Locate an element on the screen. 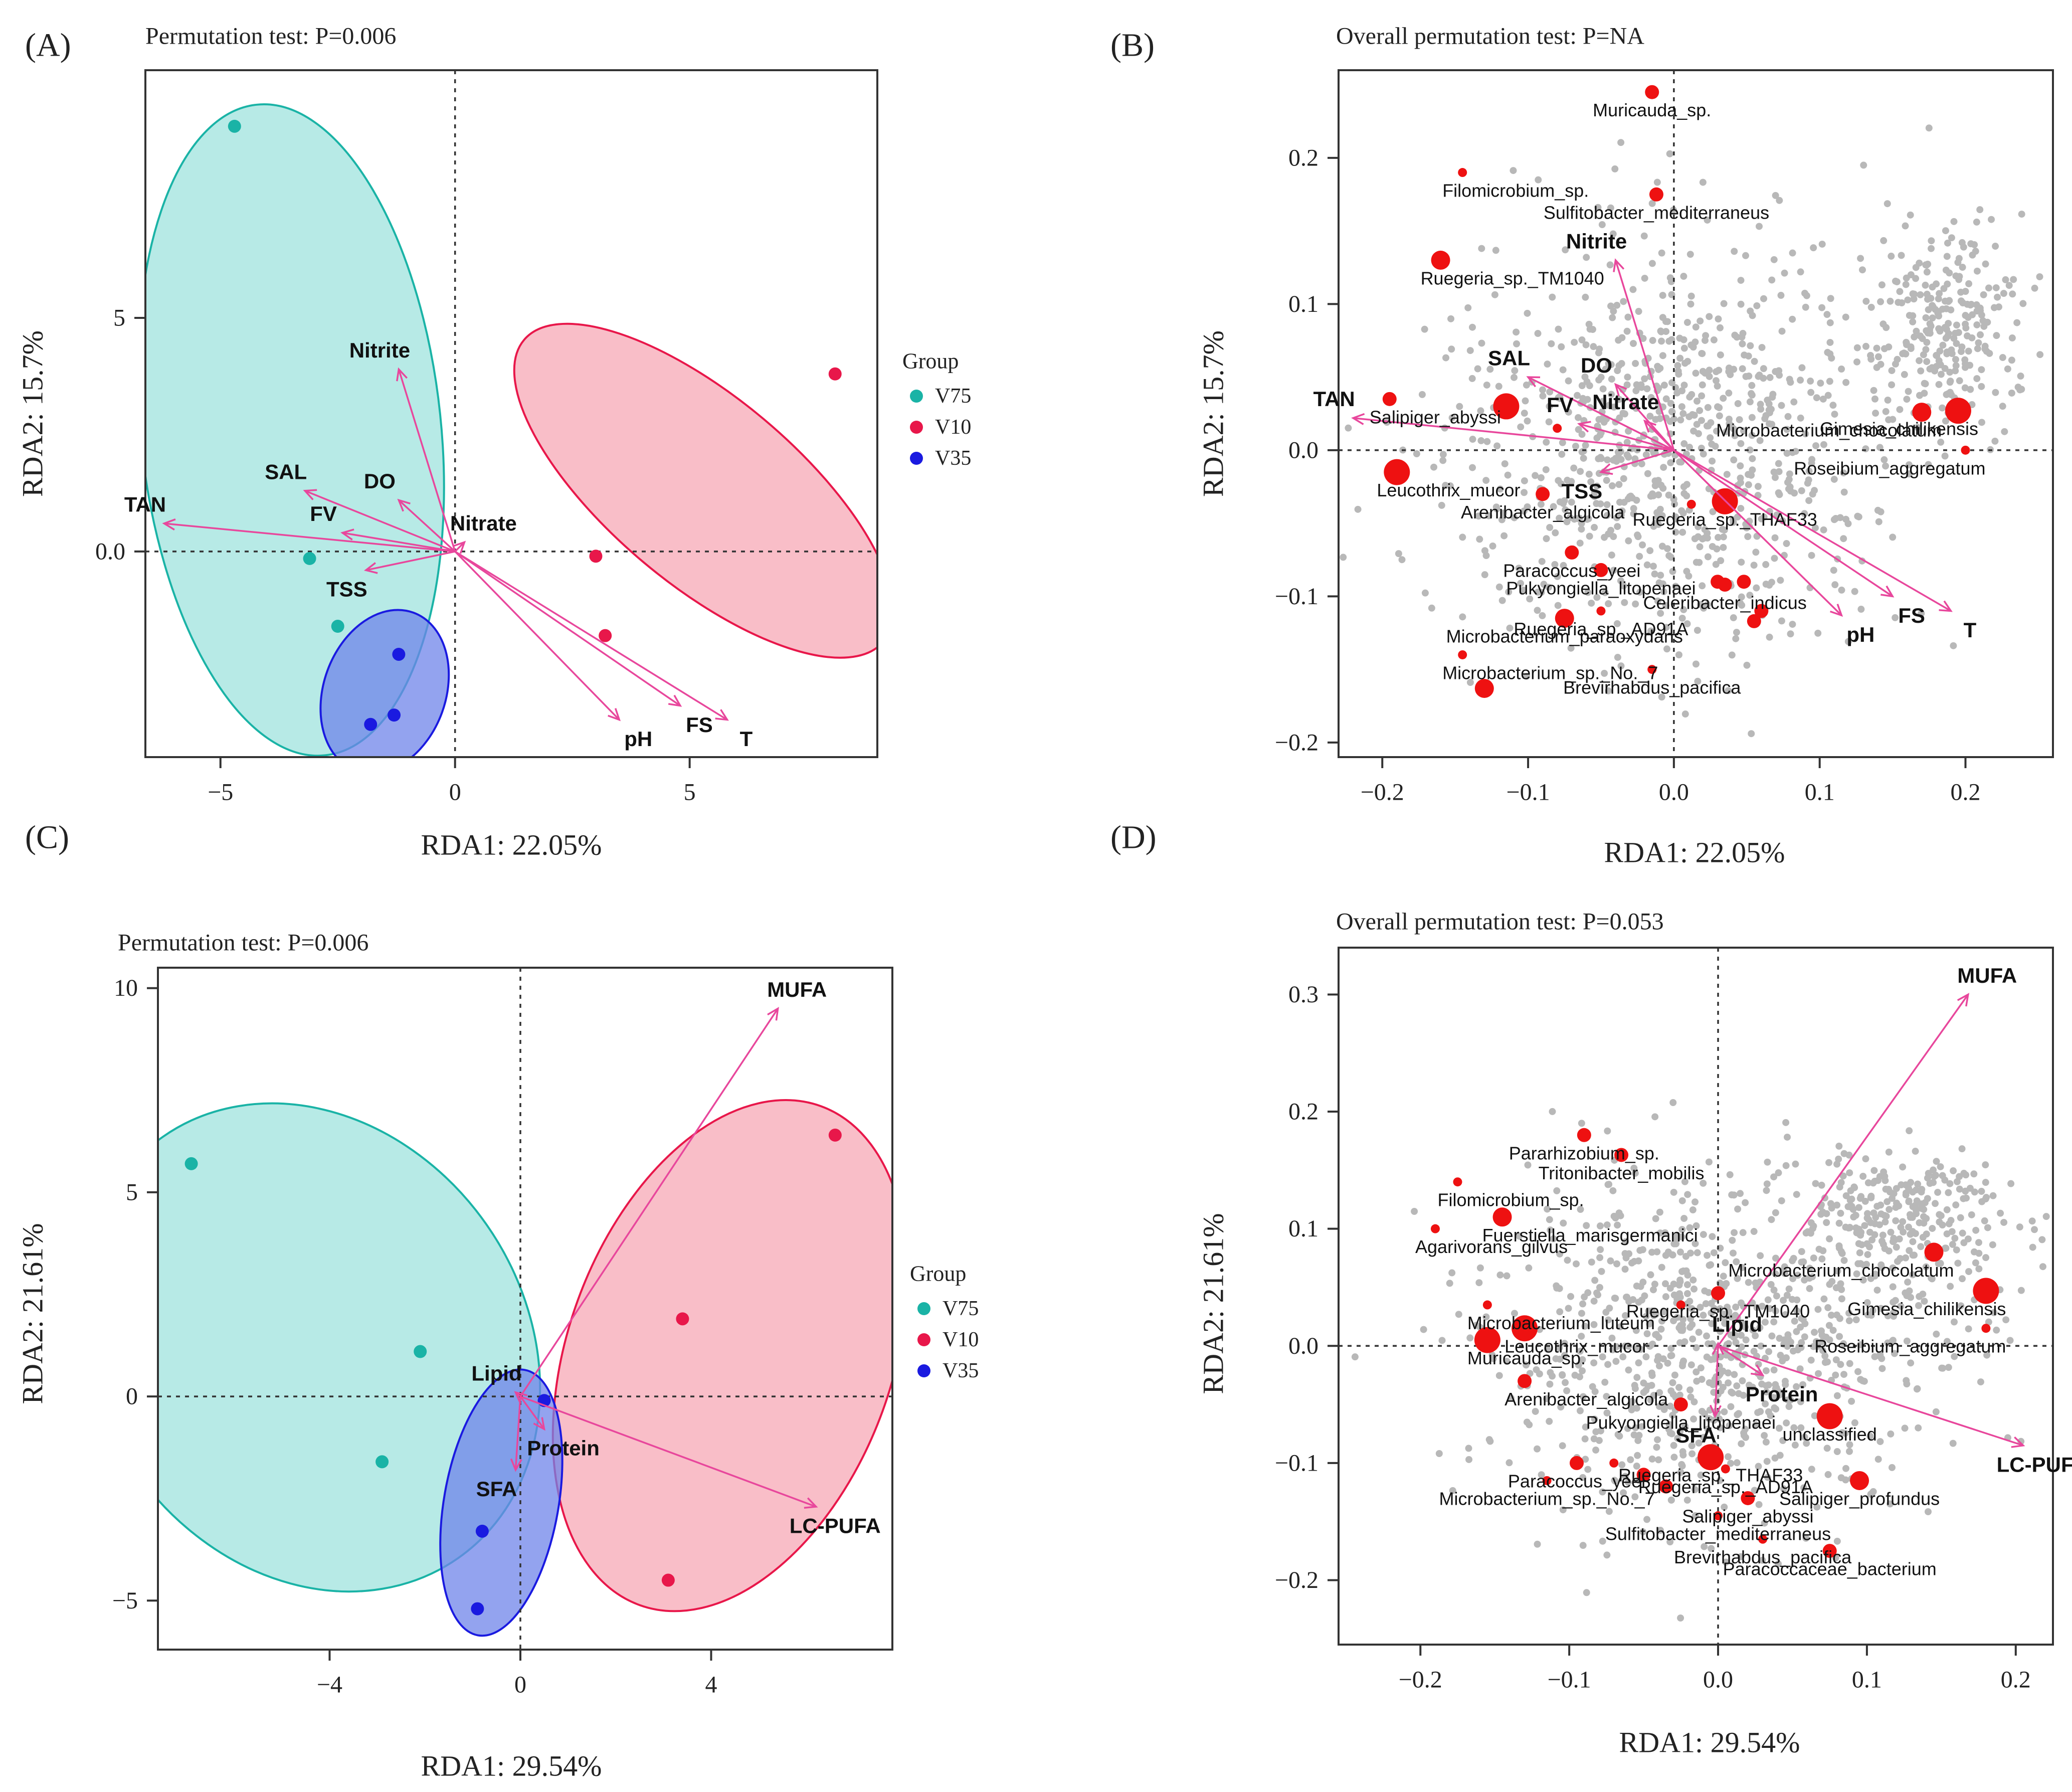  environmental-vectors is located at coordinates (1867, 1220).